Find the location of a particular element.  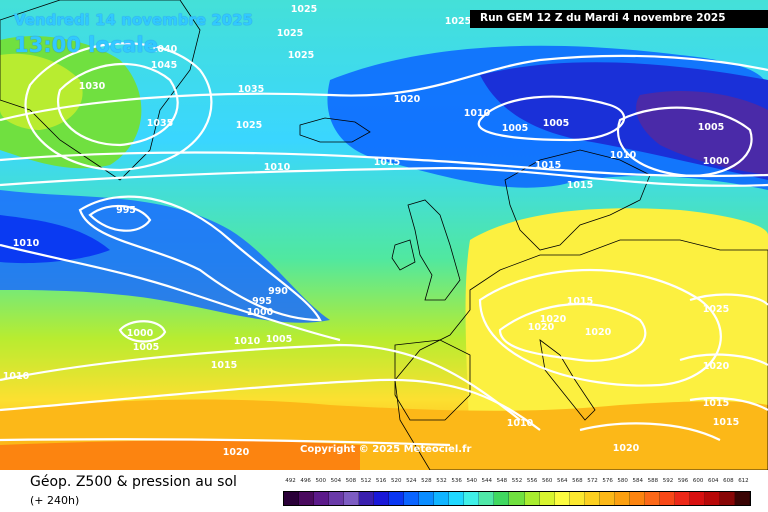

pressure-label: 1035 is located at coordinates (251, 89).